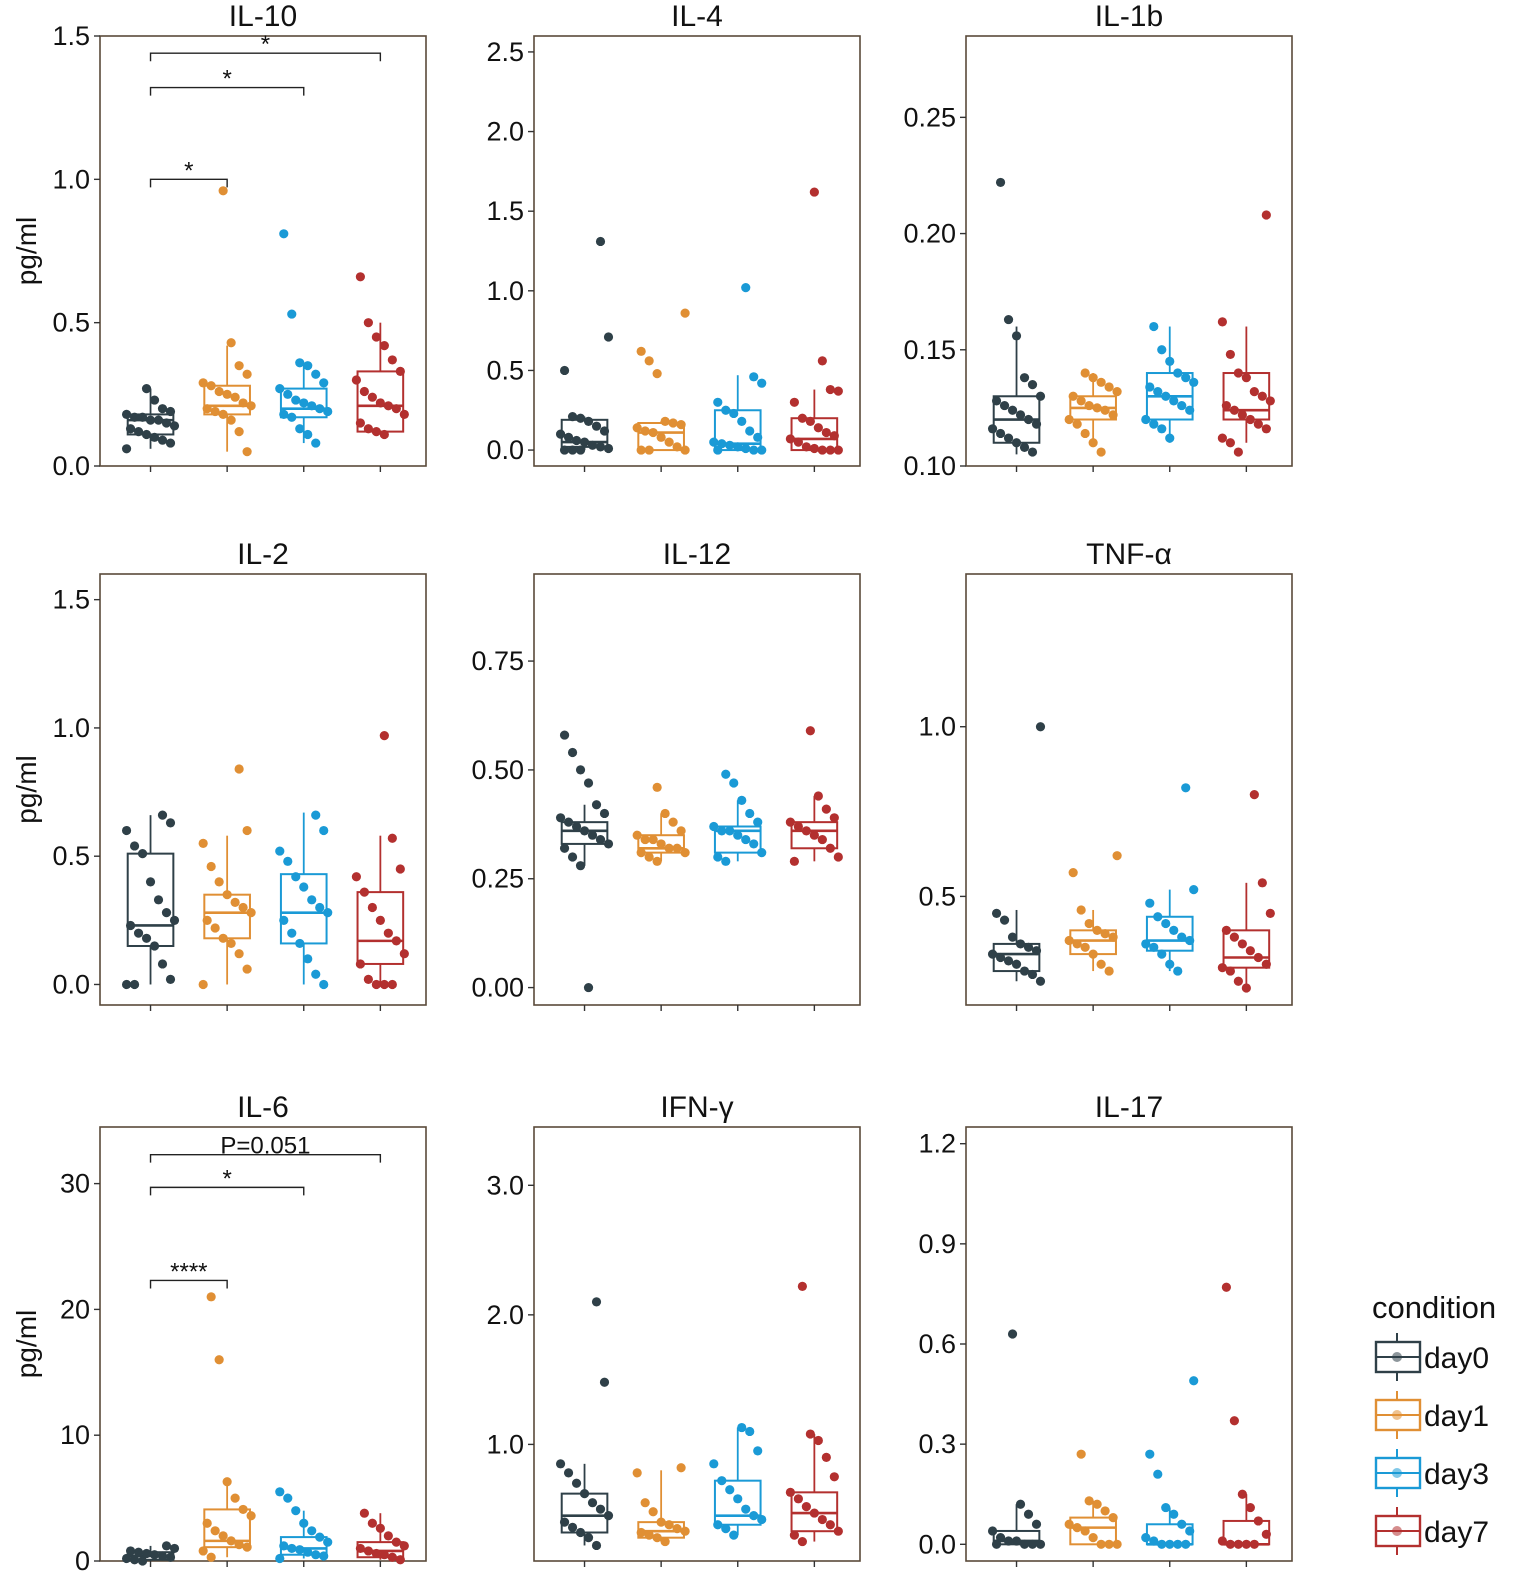  I want to click on significance-bracket: *, so click(188, 172).